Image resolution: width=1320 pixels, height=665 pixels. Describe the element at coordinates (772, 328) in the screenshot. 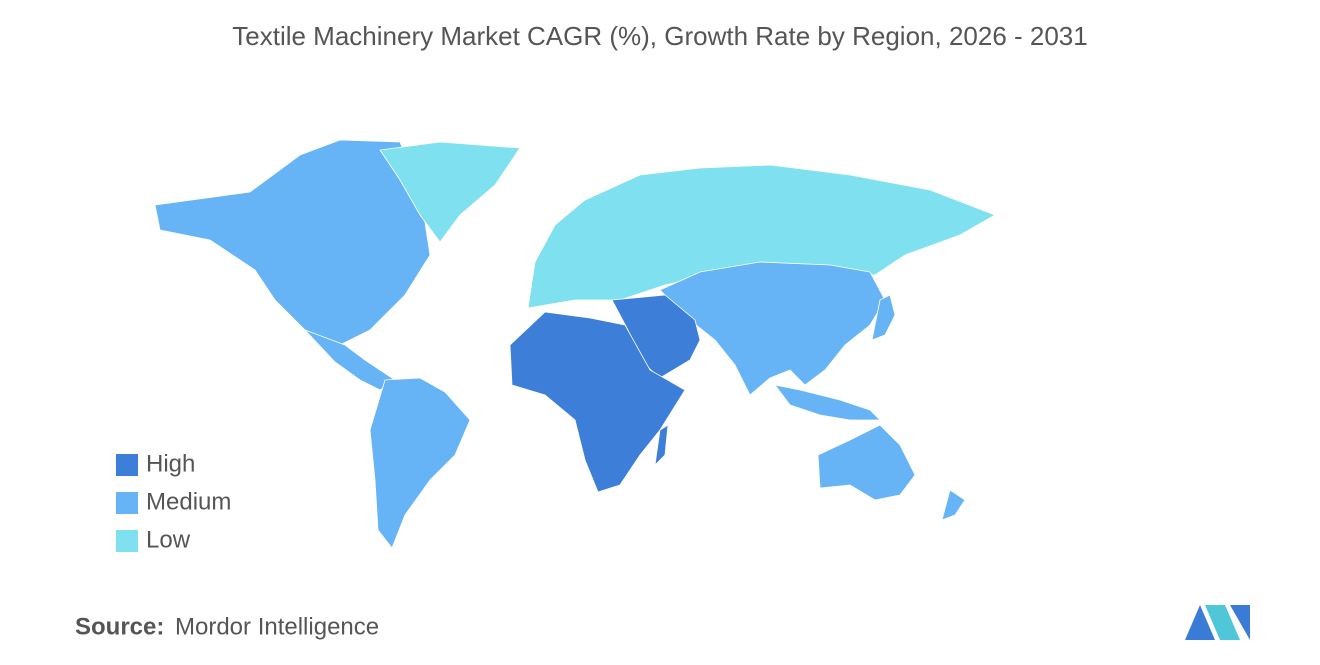

I see `asia` at that location.